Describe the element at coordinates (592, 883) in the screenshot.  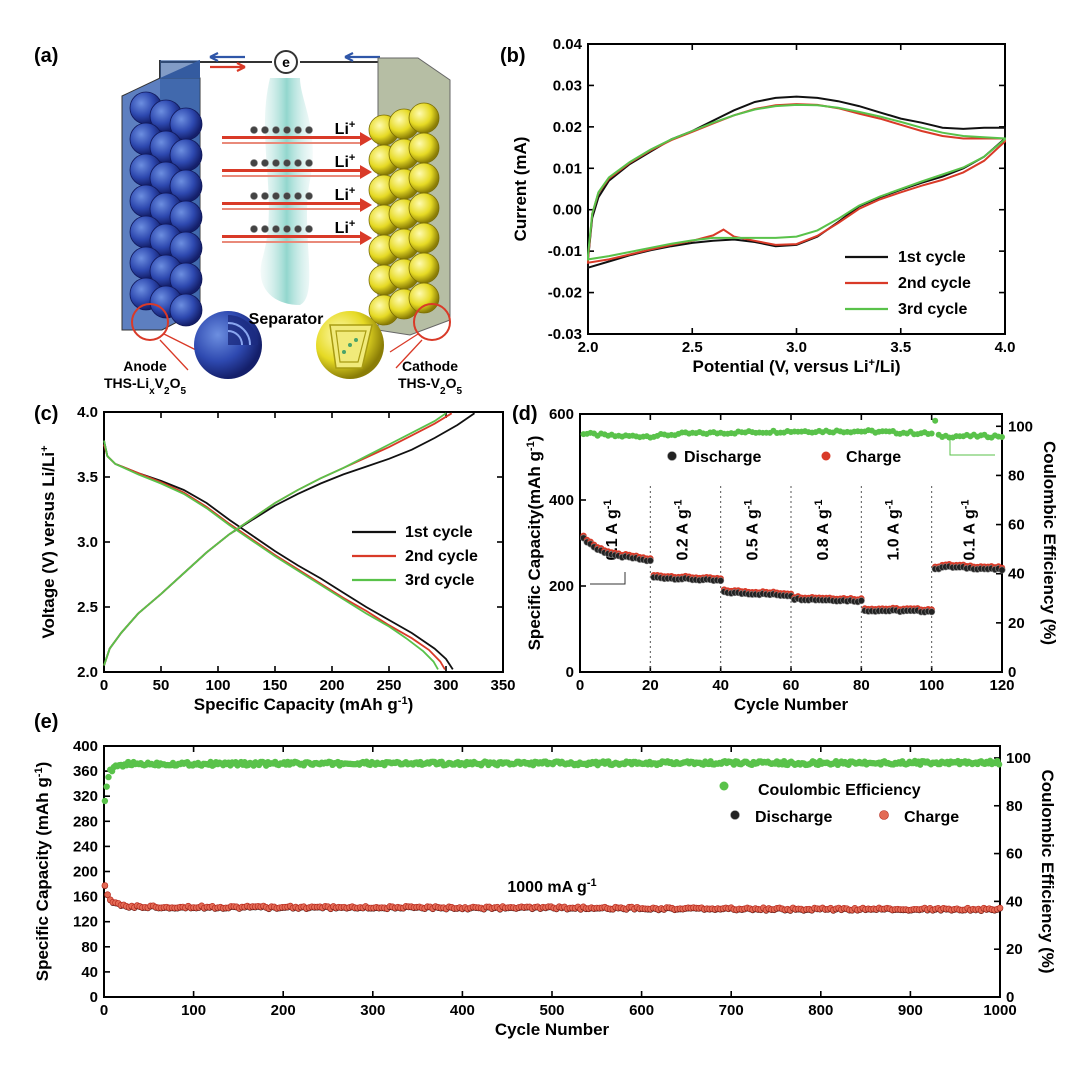
I see `rate-annotation-part: -1` at that location.